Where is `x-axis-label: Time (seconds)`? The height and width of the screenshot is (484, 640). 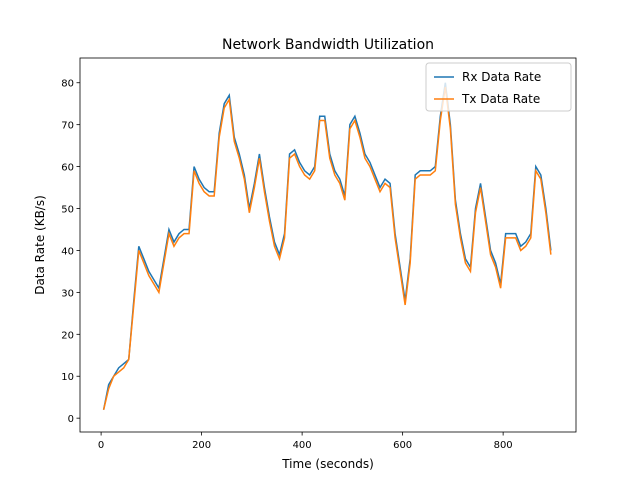 x-axis-label: Time (seconds) is located at coordinates (327, 464).